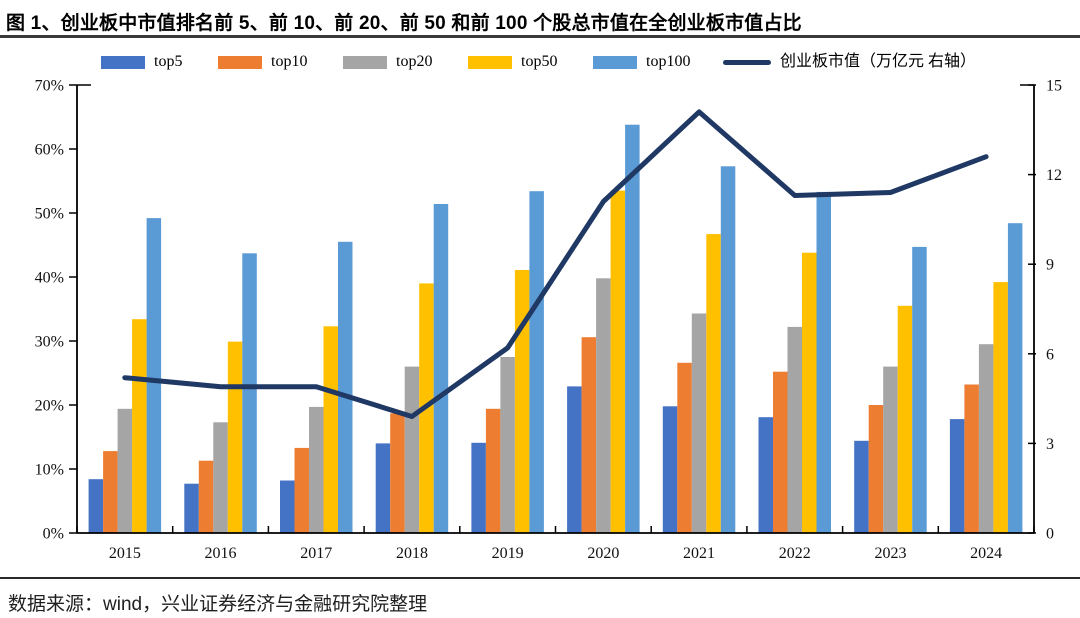 The height and width of the screenshot is (618, 1080). What do you see at coordinates (713, 383) in the screenshot?
I see `bar-top50-2021` at bounding box center [713, 383].